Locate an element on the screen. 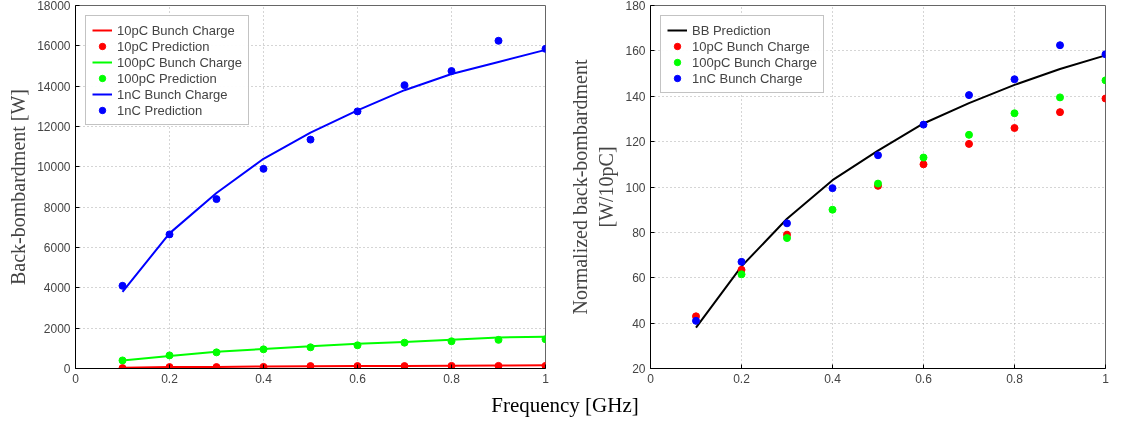  y-tick-label: 180 is located at coordinates (635, 6).